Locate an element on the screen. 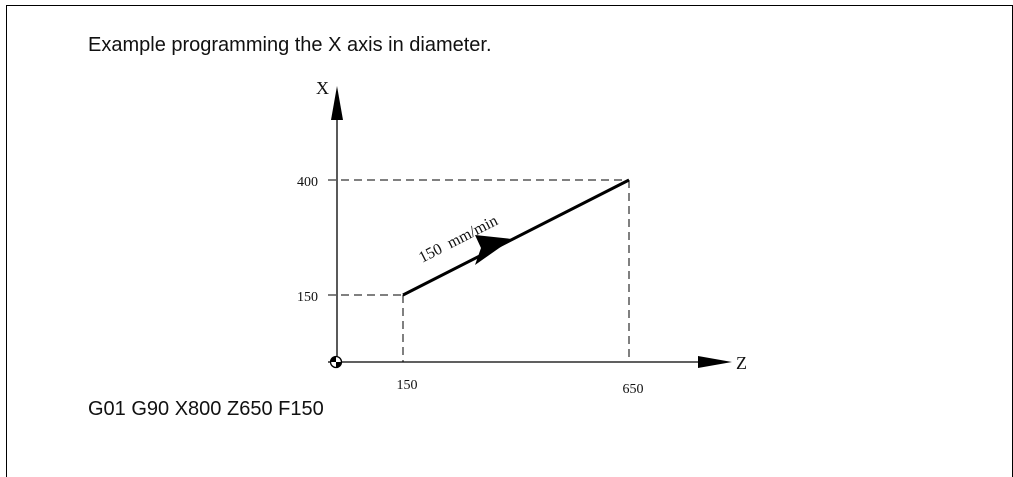  z-axis-label: Z is located at coordinates (741, 363).